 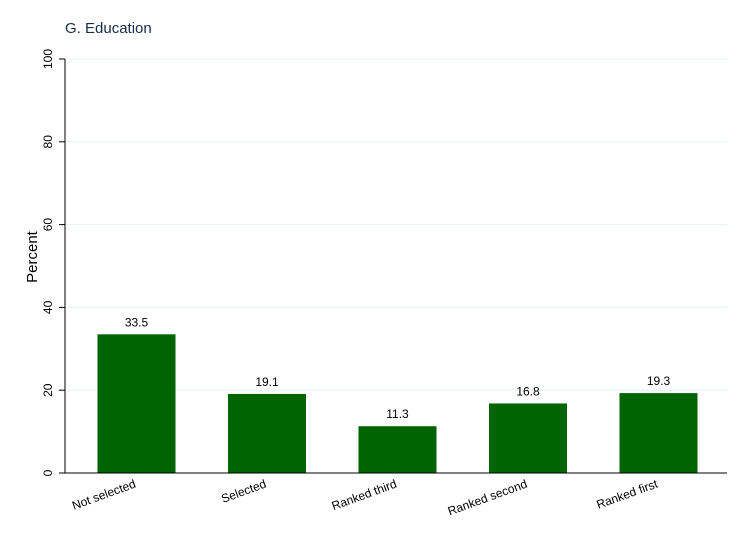 I want to click on data-label: 11.3, so click(x=397, y=414).